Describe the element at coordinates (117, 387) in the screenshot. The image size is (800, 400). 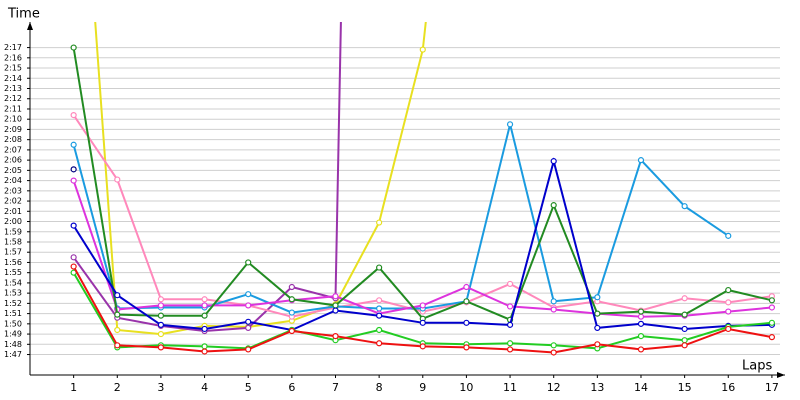
I see `x-tick-label: 2` at that location.